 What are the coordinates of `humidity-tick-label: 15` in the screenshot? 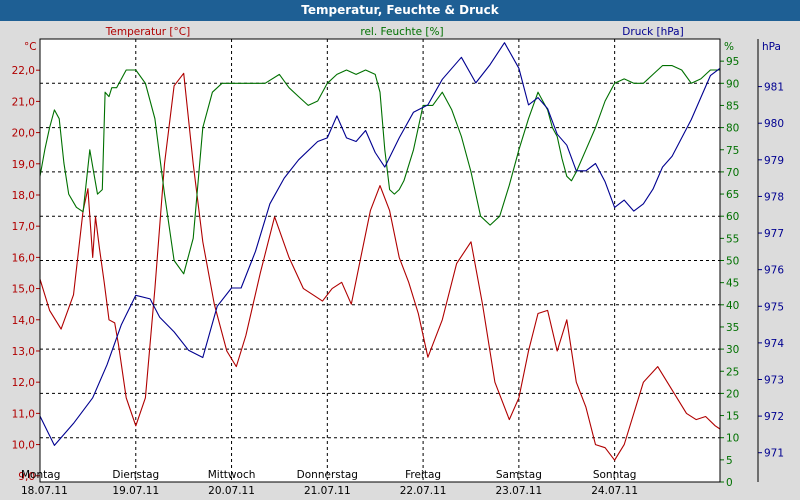 It's located at (732, 417).